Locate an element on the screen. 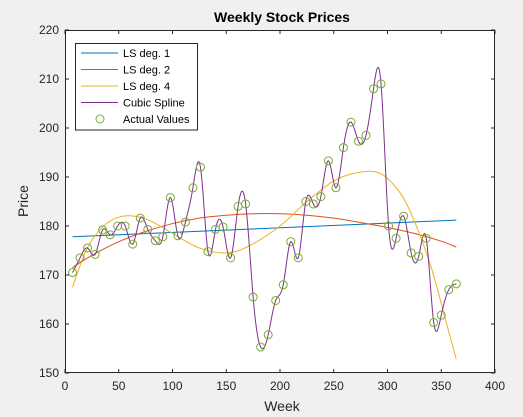 This screenshot has height=417, width=523. y-tick-label: 220 is located at coordinates (49, 30).